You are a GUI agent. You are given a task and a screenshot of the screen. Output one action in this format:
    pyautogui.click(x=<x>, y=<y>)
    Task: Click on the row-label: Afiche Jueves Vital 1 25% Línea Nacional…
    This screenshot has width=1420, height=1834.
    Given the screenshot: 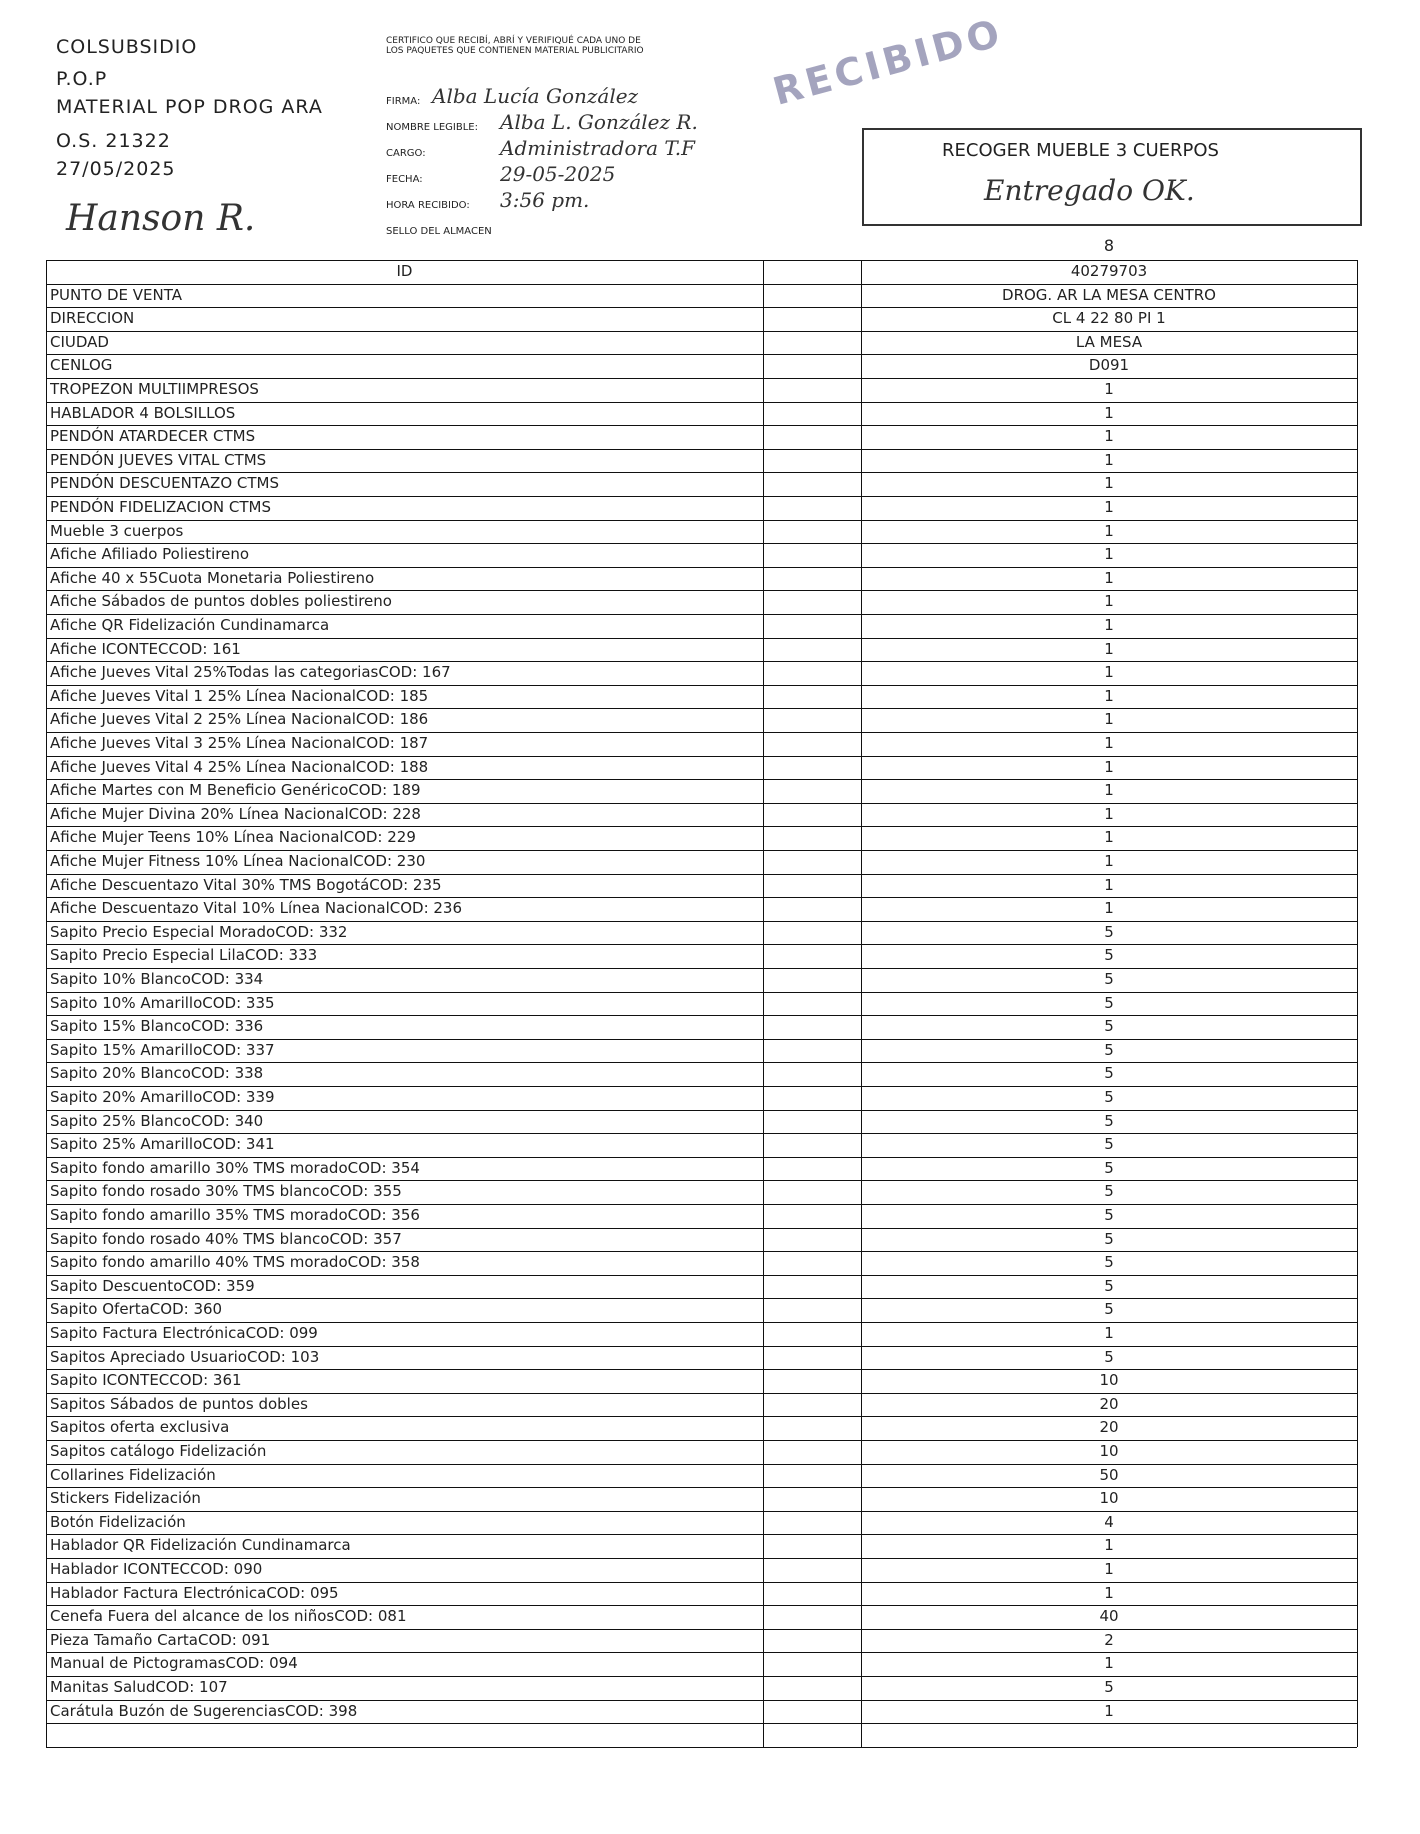 What is the action you would take?
    pyautogui.click(x=239, y=695)
    